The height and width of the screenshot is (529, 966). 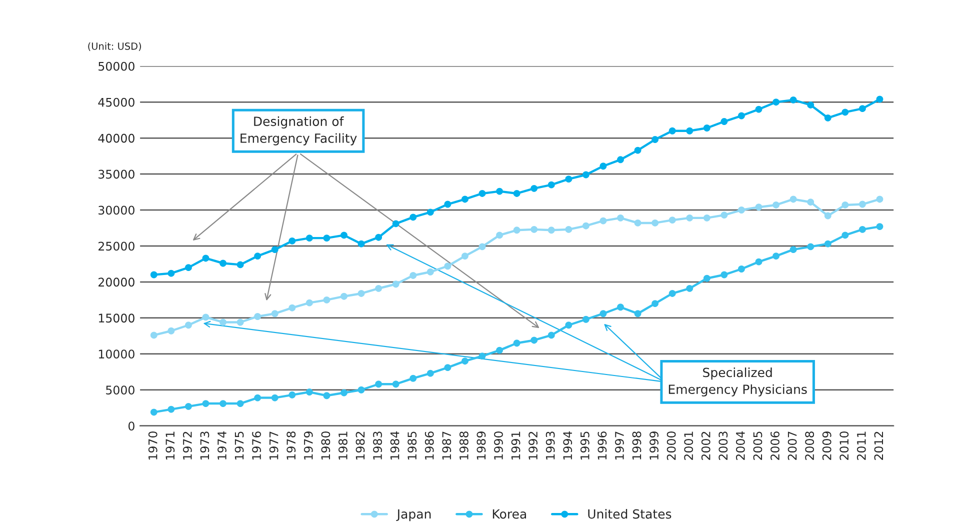 I want to click on annotation: Designation of Emergency Facility, so click(x=298, y=131).